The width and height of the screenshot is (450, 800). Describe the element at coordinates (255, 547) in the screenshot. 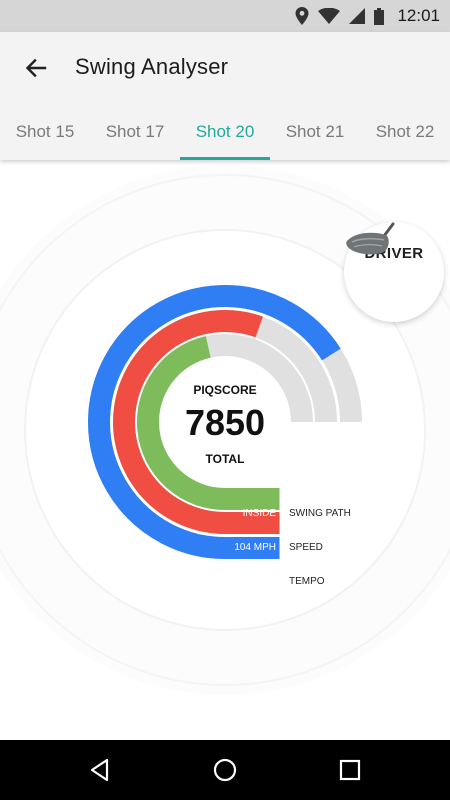

I see `speed-value: 104 MPH` at that location.